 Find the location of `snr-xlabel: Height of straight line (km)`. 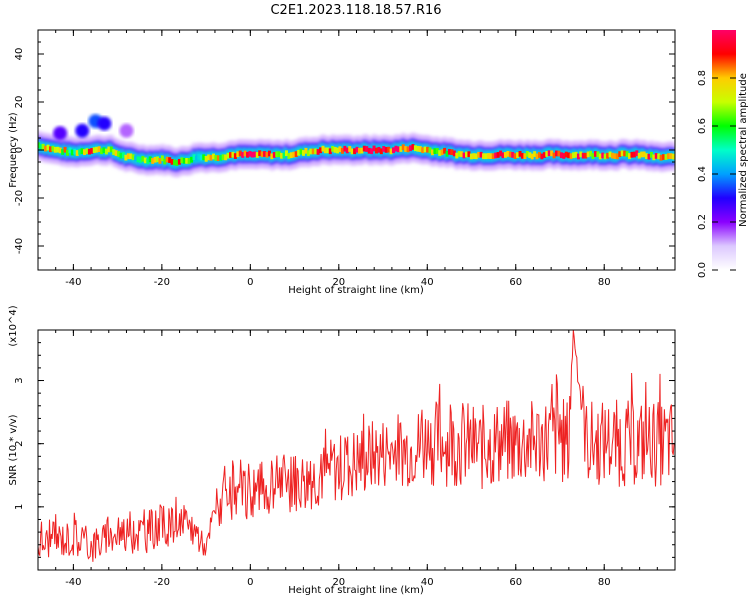

snr-xlabel: Height of straight line (km) is located at coordinates (356, 590).